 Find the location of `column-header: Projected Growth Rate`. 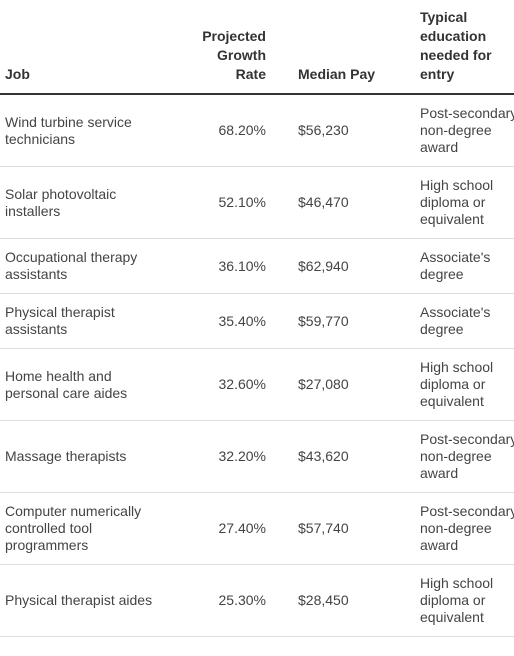

column-header: Projected Growth Rate is located at coordinates (225, 47).